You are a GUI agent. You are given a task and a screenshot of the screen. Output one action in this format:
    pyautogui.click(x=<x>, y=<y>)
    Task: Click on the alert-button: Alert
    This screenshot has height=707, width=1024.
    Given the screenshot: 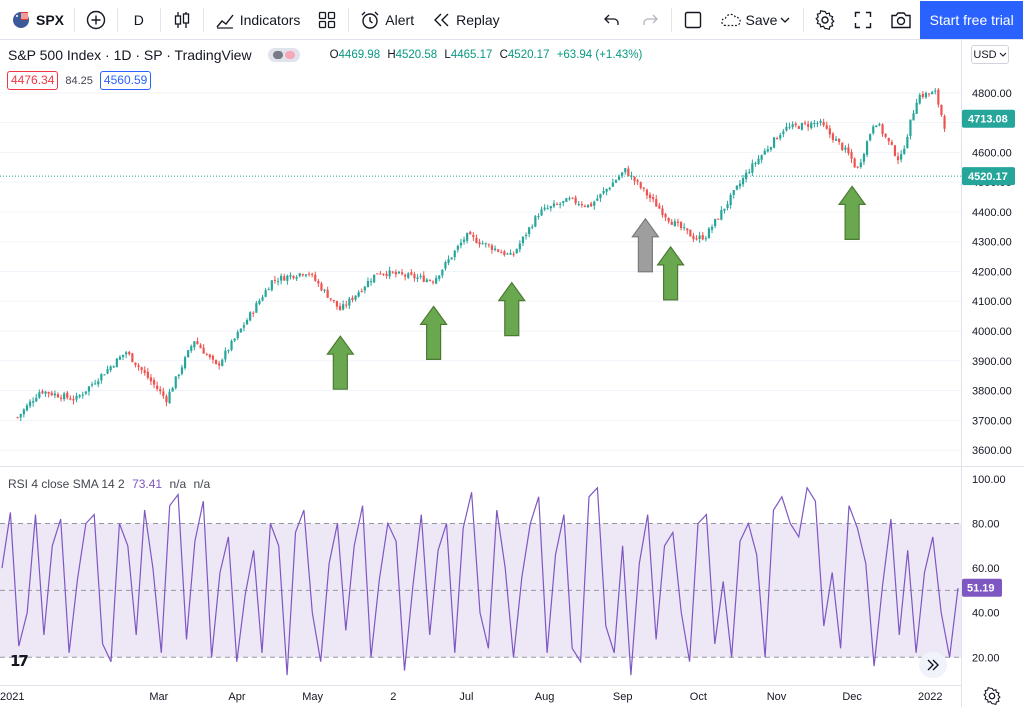 What is the action you would take?
    pyautogui.click(x=386, y=20)
    